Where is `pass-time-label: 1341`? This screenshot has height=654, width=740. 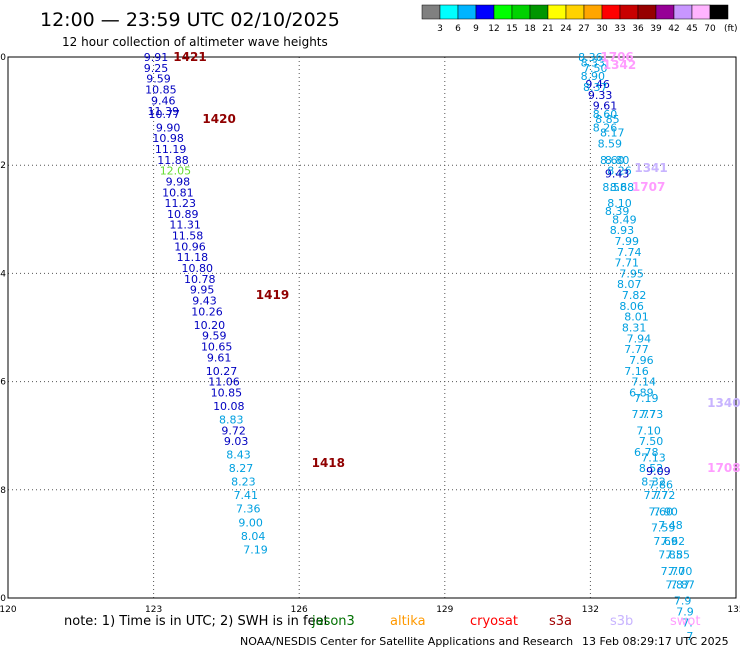 pass-time-label: 1341 is located at coordinates (650, 168).